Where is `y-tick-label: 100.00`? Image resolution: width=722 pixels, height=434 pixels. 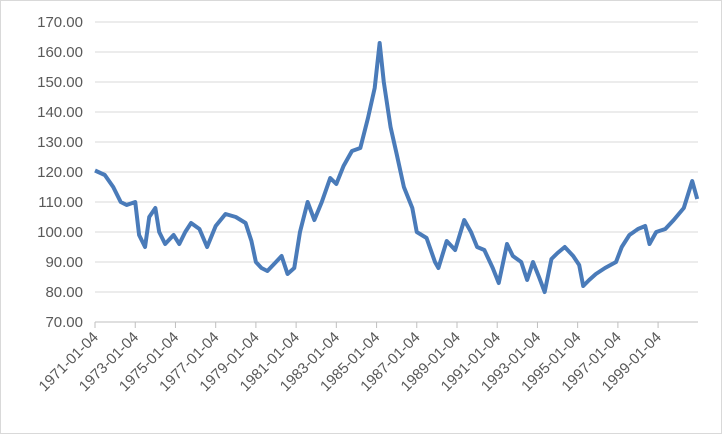 y-tick-label: 100.00 is located at coordinates (60, 232).